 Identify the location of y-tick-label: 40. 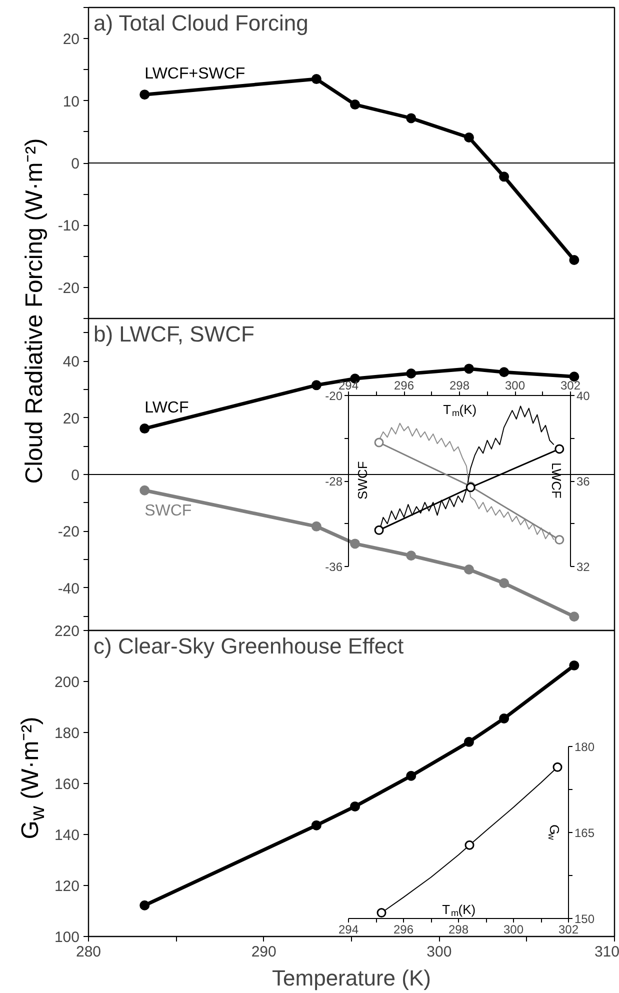
(71, 362).